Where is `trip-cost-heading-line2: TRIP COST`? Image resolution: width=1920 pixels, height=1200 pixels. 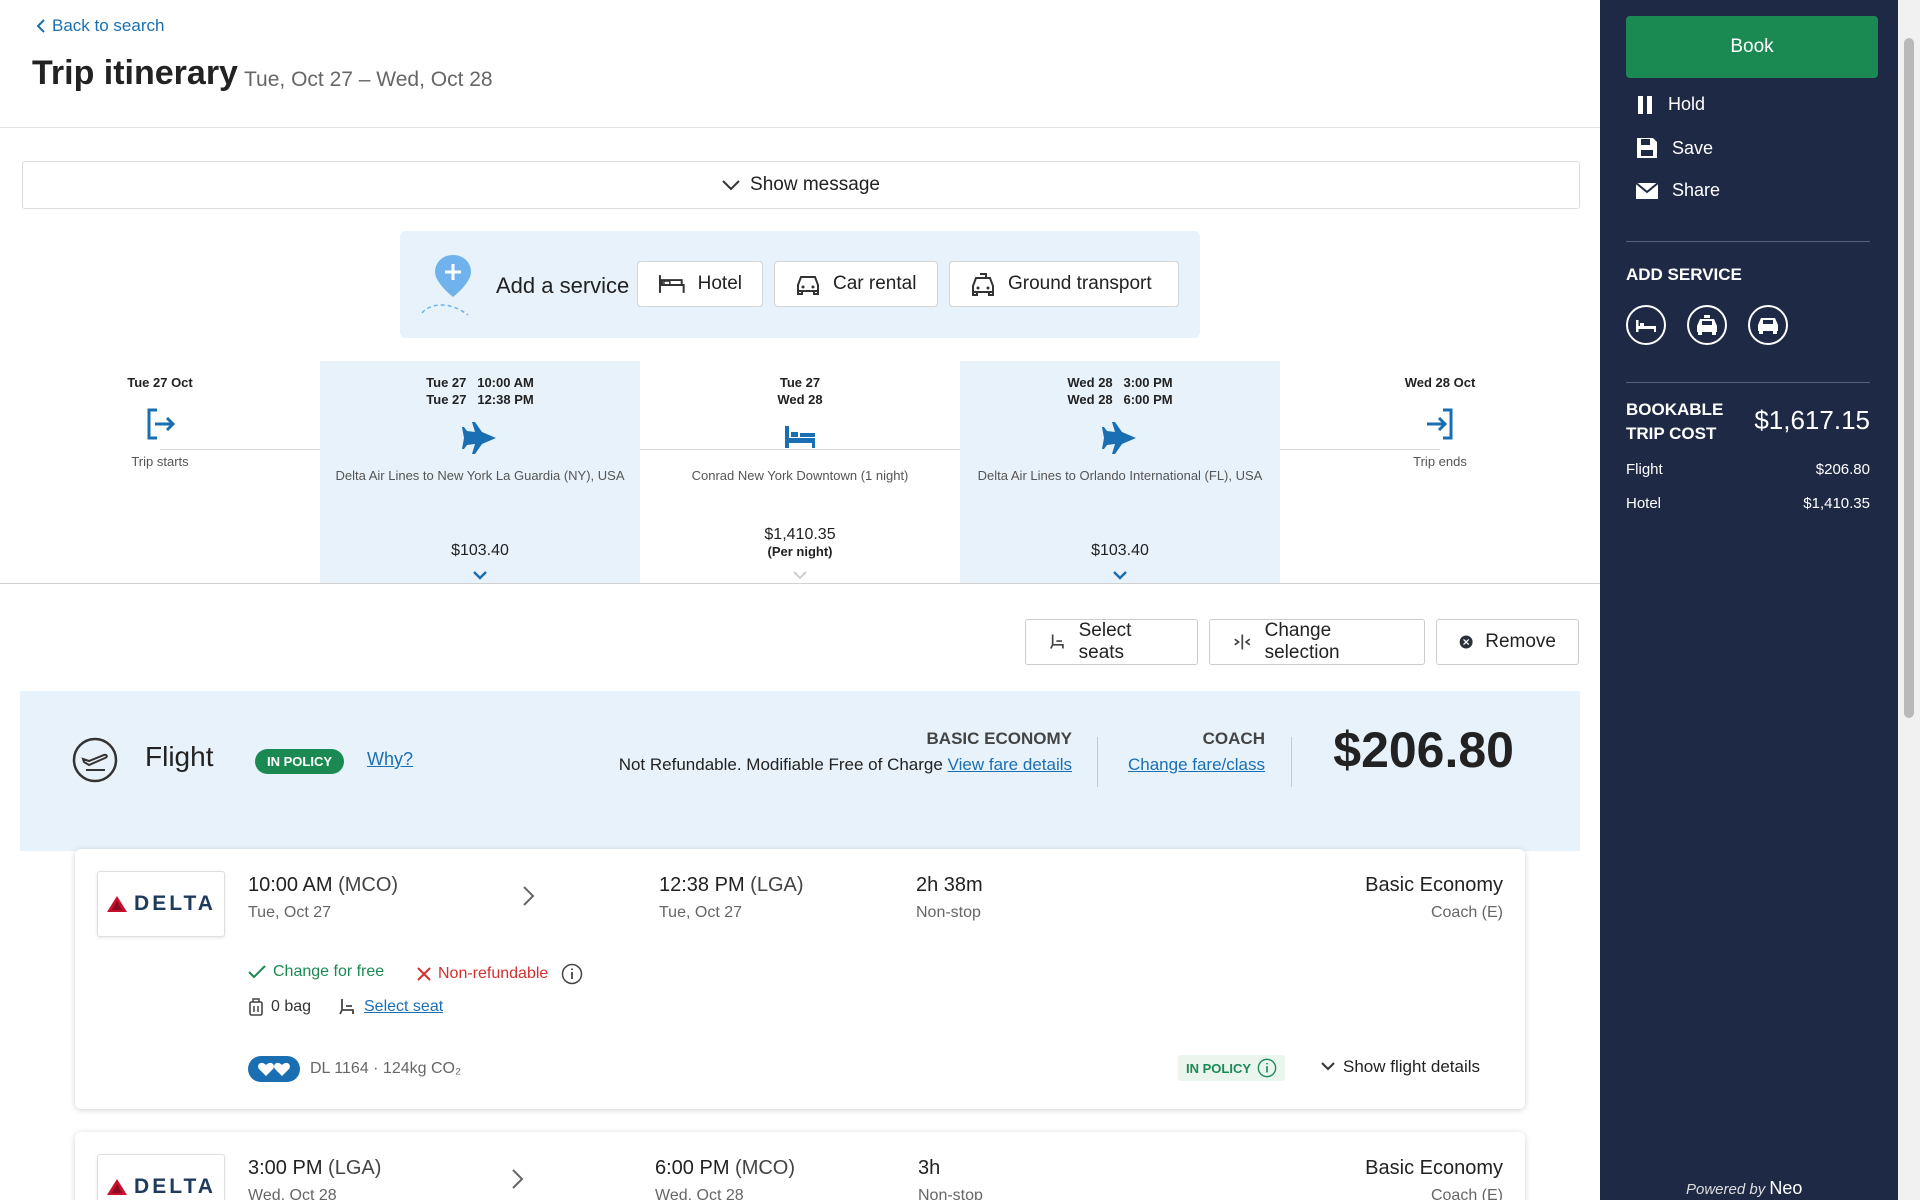 trip-cost-heading-line2: TRIP COST is located at coordinates (1671, 433).